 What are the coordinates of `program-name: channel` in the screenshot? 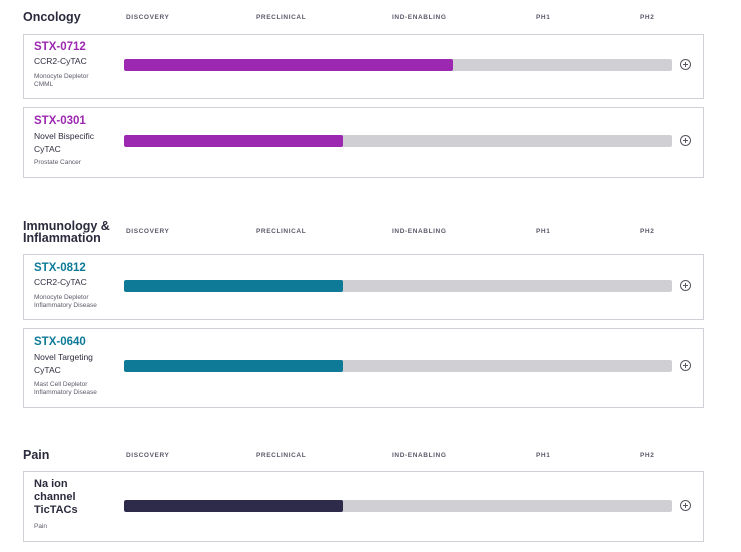 It's located at (55, 497).